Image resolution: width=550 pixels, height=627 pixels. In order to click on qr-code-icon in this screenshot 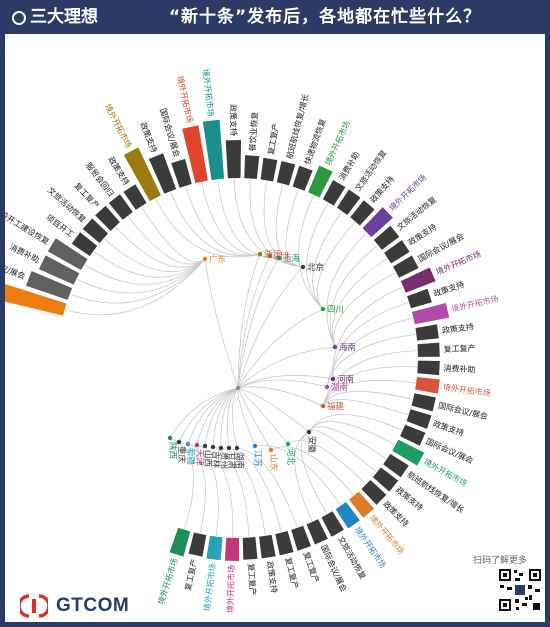, I will do `click(520, 590)`.